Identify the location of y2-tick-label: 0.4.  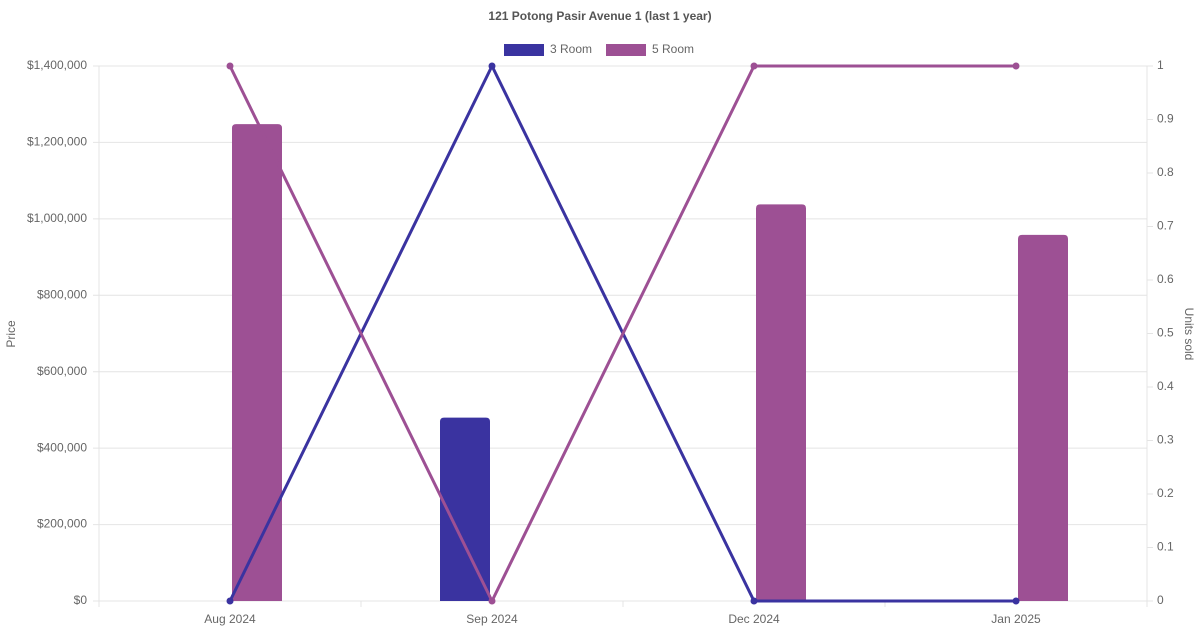
(1165, 386).